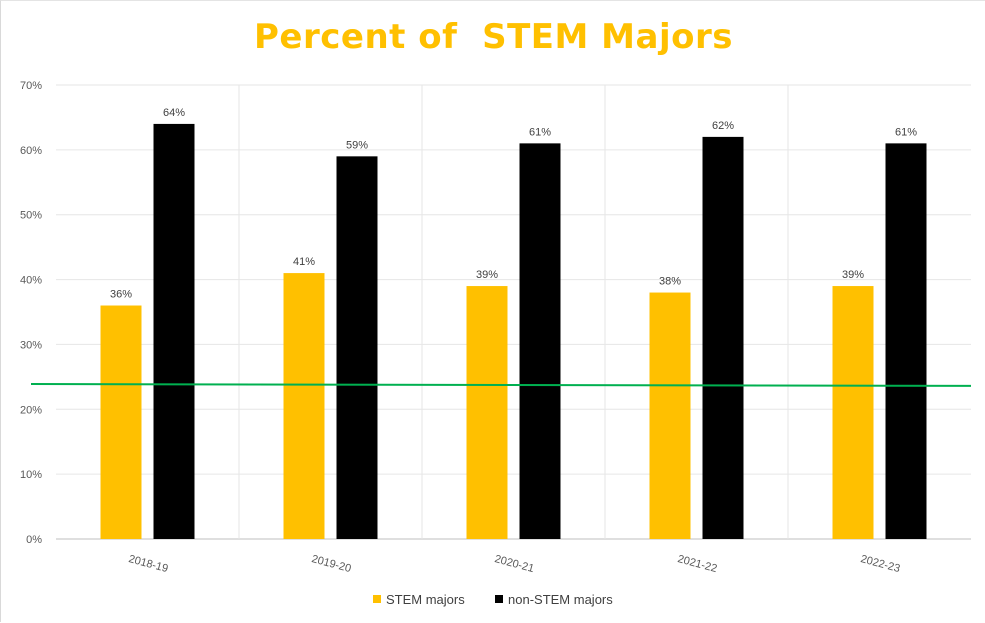 The image size is (985, 623). I want to click on y-tick-label: 20%, so click(31, 410).